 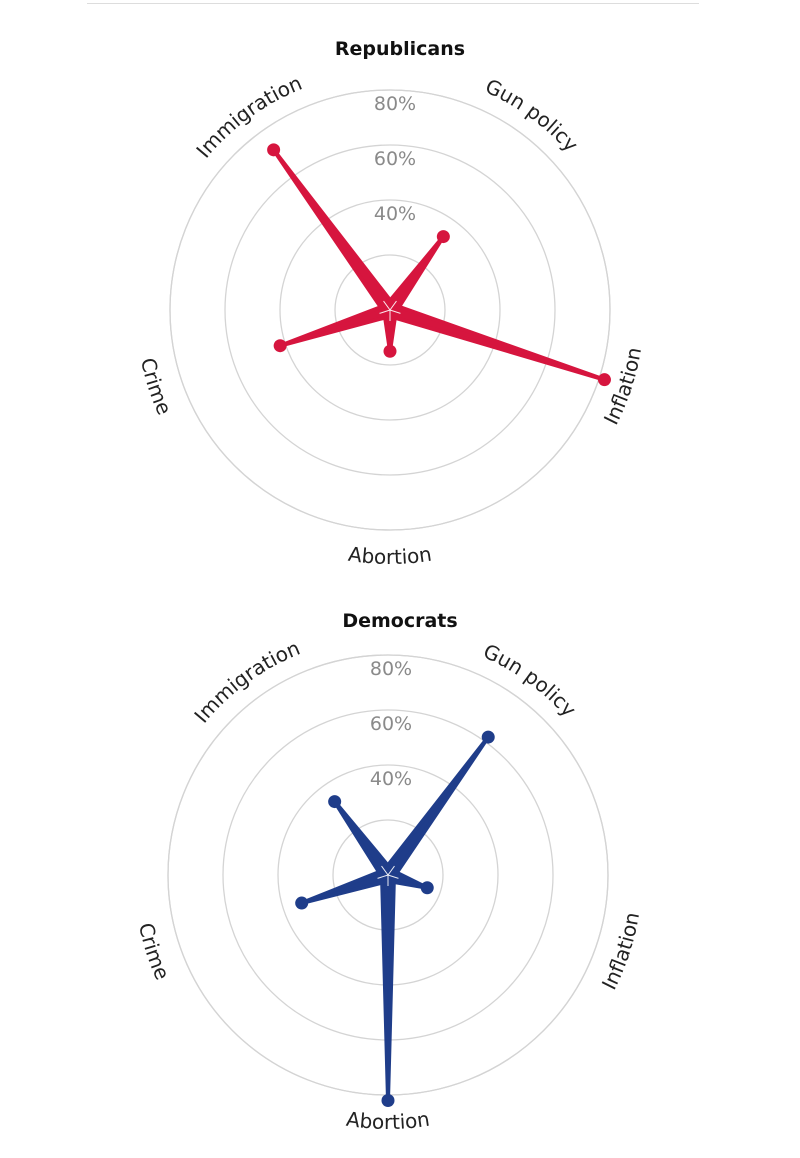 I want to click on spike-gun-policy, so click(x=436, y=808).